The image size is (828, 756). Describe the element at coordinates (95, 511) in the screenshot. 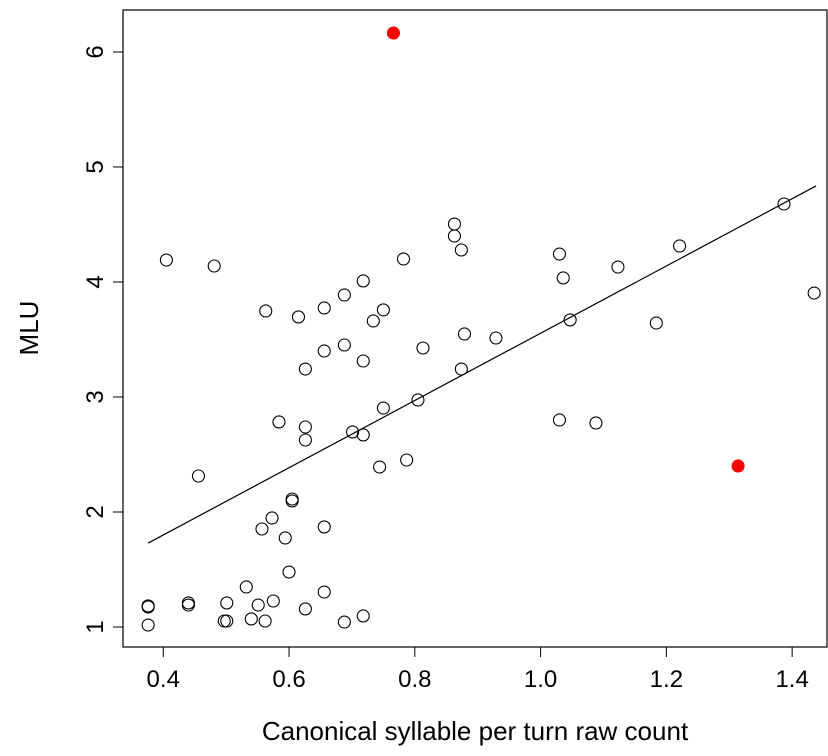

I see `y-tick-label: 2` at that location.